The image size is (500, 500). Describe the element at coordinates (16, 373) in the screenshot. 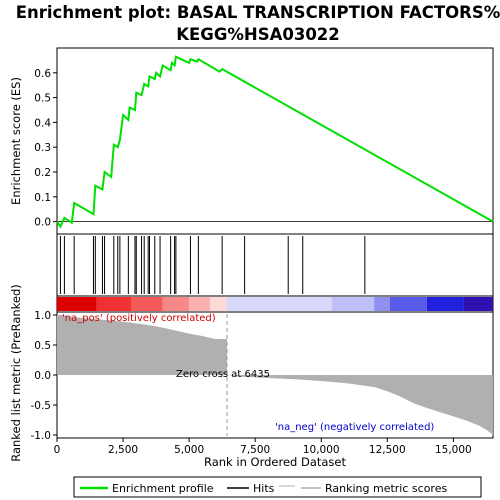

I see `ranking-y-axis-label: Ranked list metric (PreRanked)` at that location.